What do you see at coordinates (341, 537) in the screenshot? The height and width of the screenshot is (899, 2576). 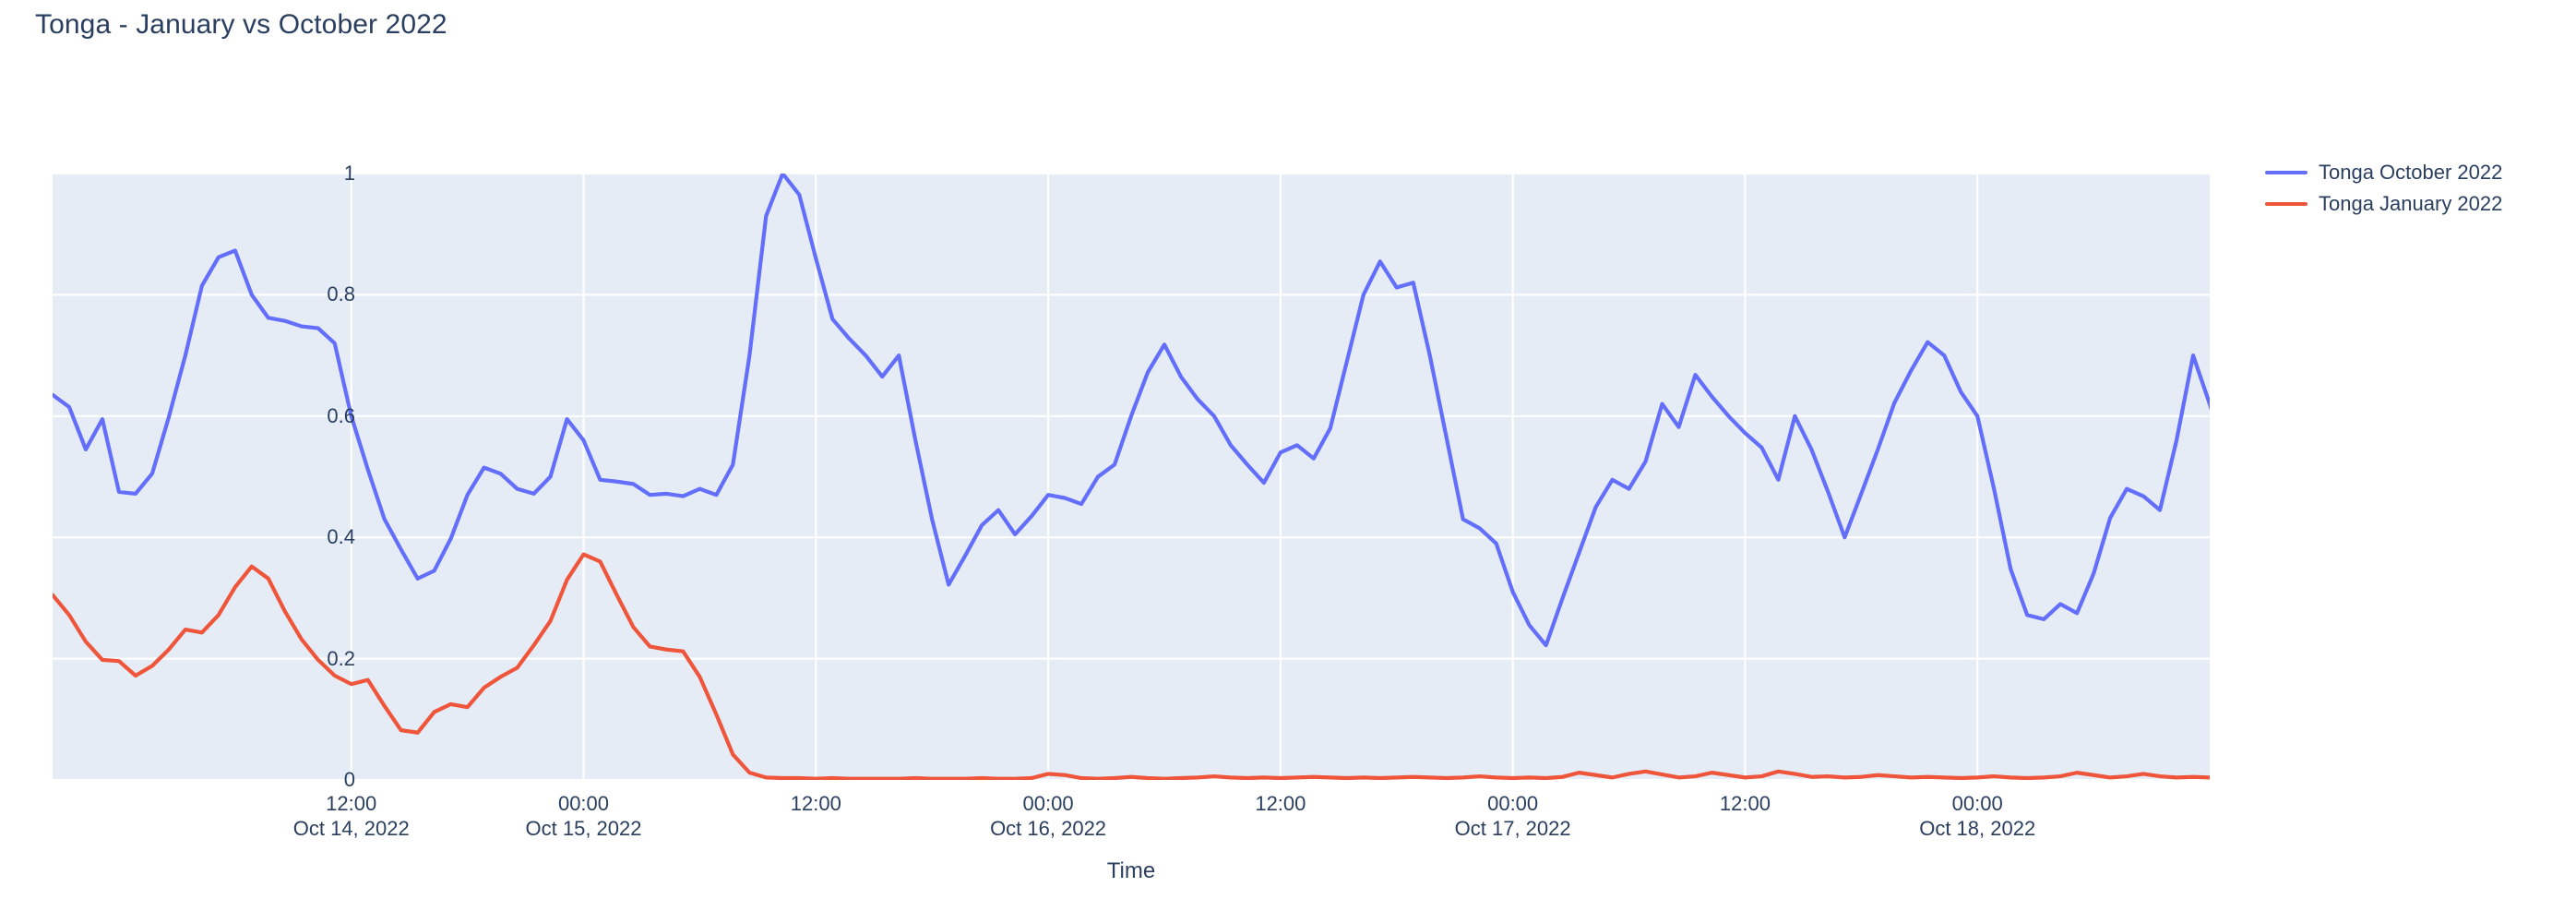 I see `y-axis-tick-label: 0.4` at bounding box center [341, 537].